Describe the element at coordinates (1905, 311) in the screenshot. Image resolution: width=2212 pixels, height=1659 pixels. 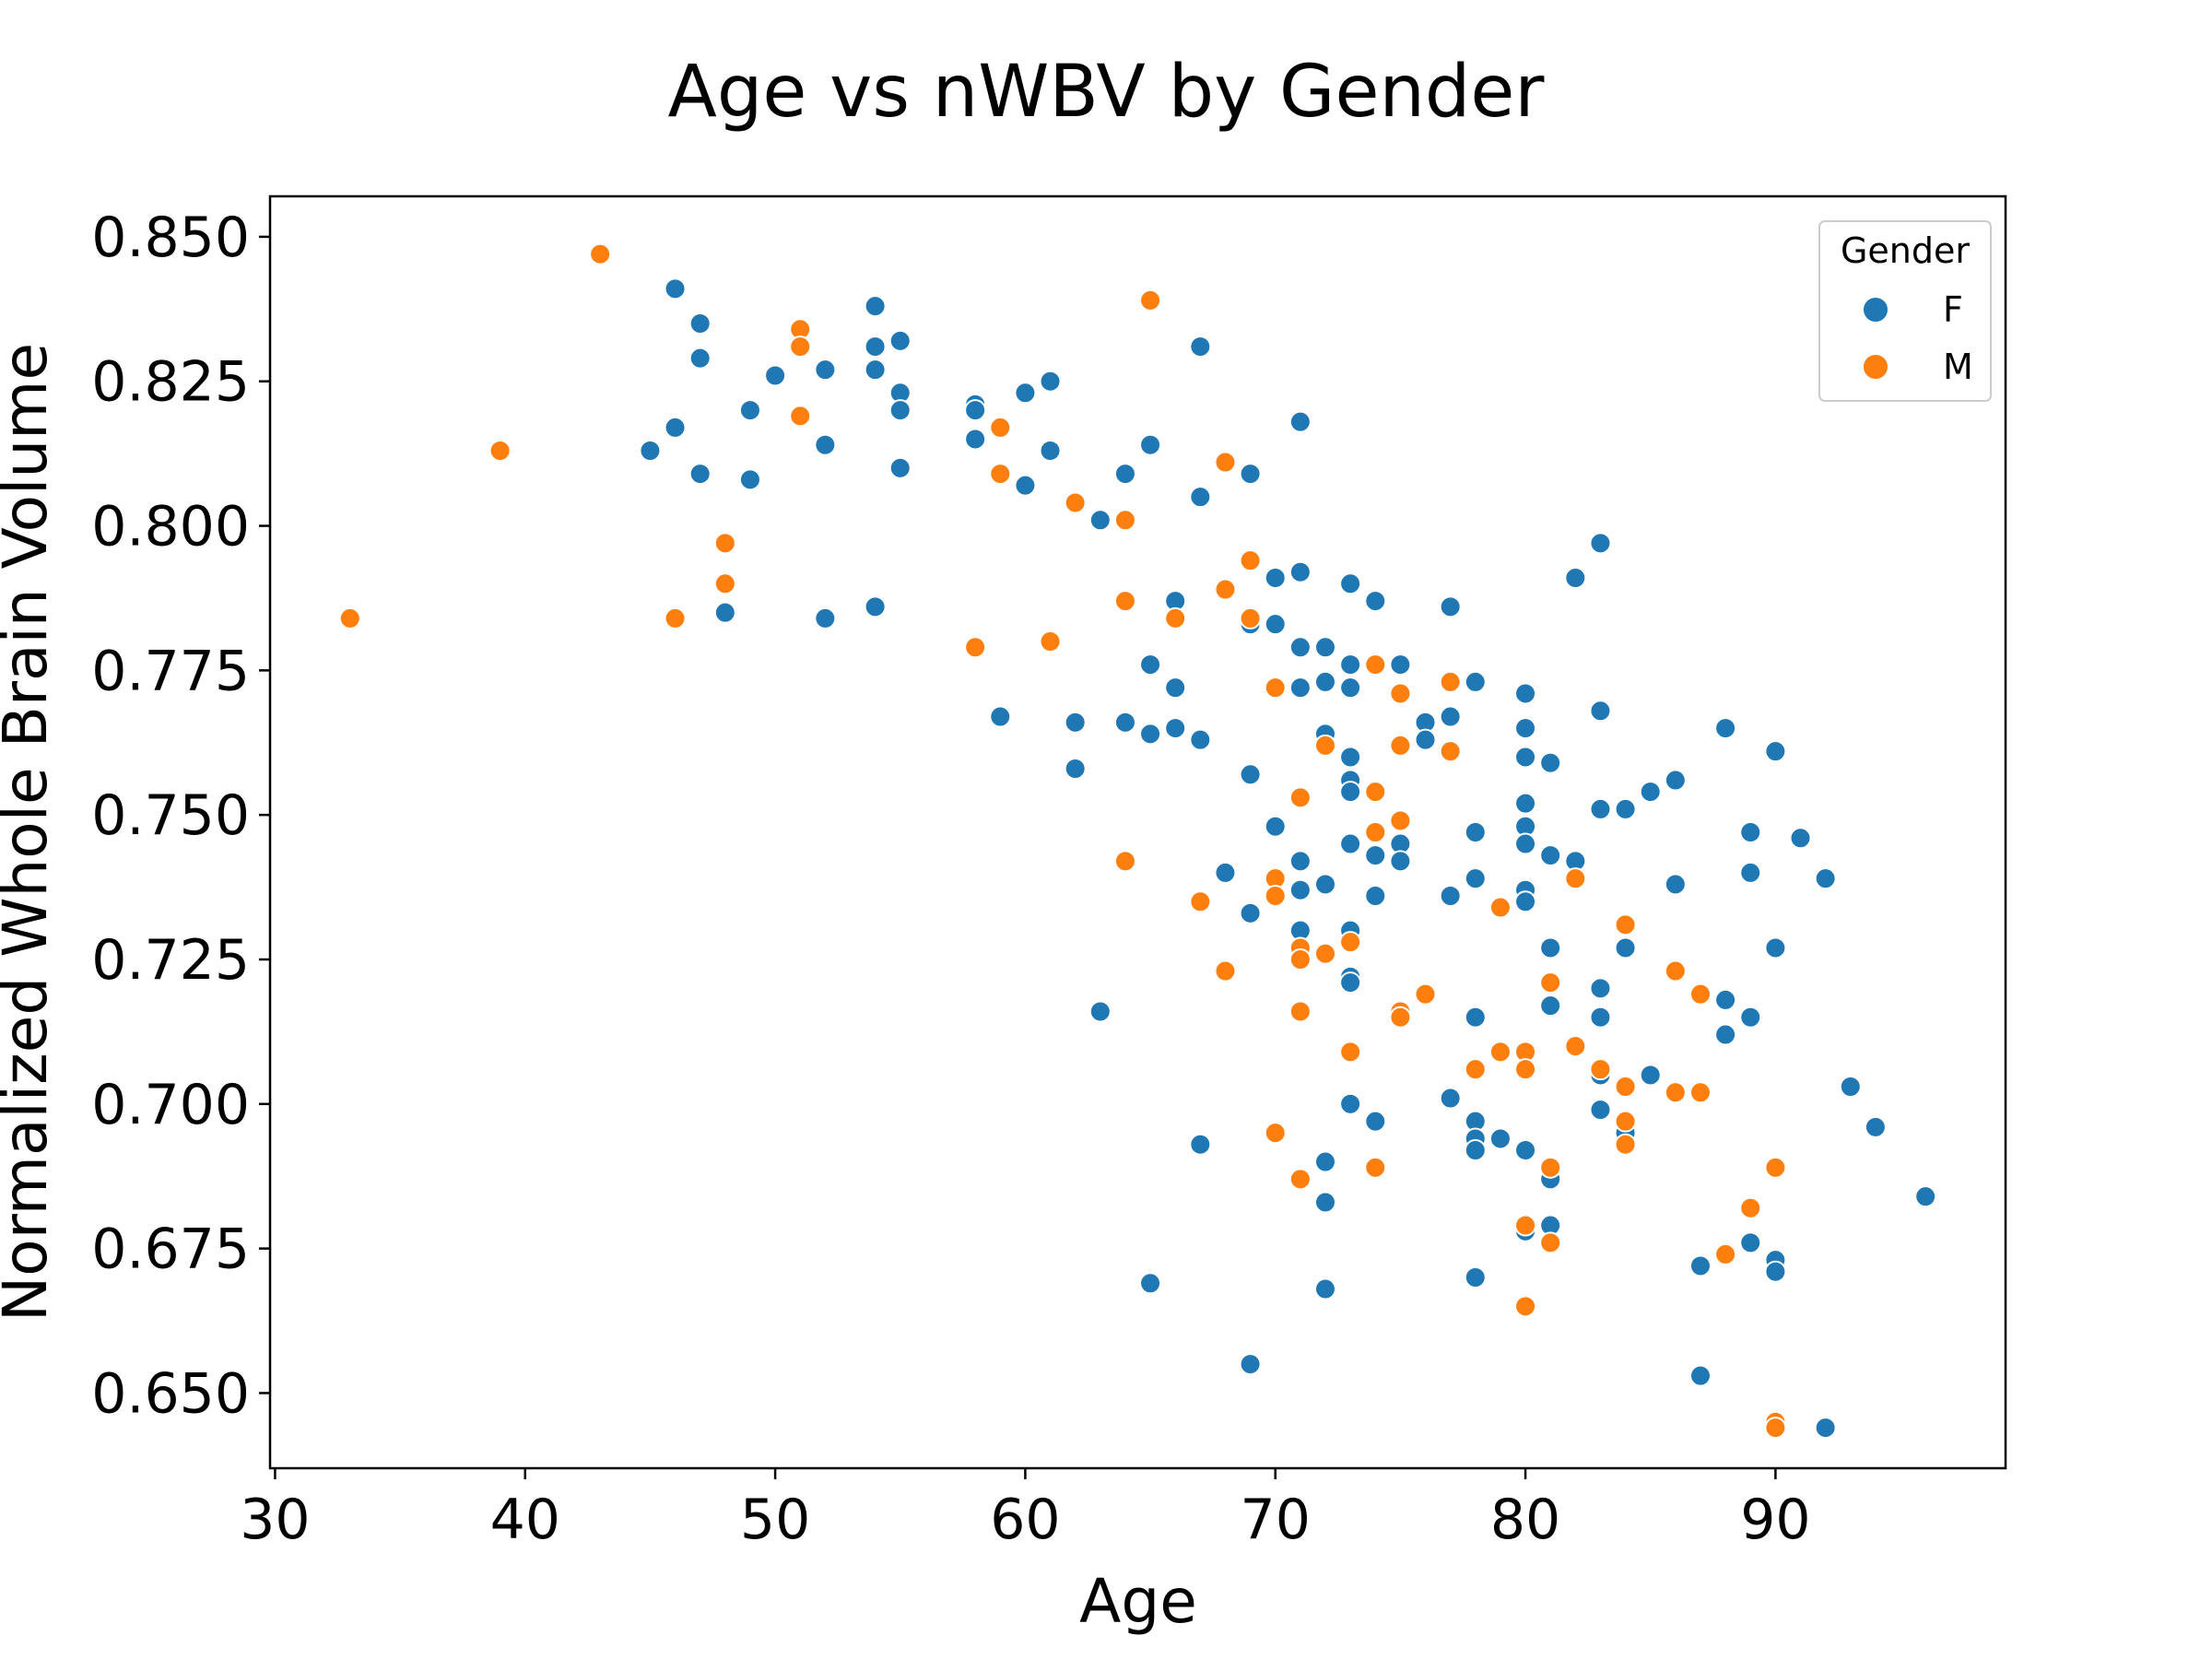
I see `legend: Gender F M` at that location.